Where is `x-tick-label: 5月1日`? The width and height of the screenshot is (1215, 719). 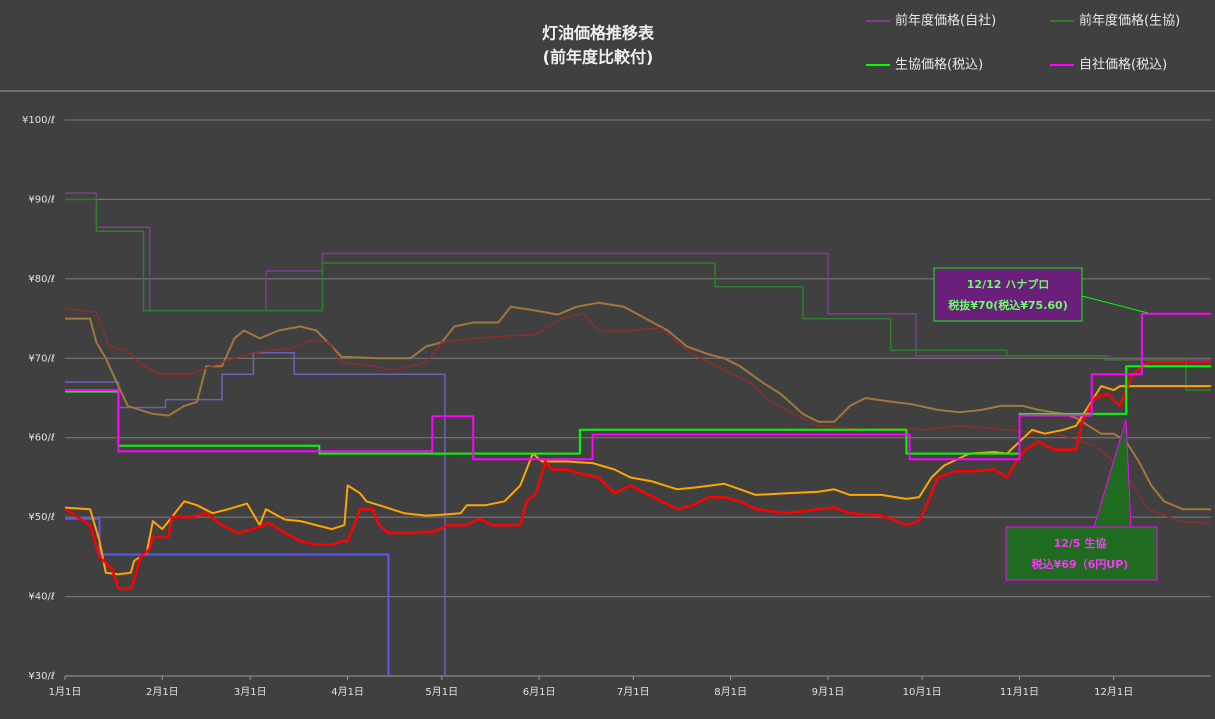 x-tick-label: 5月1日 is located at coordinates (441, 692).